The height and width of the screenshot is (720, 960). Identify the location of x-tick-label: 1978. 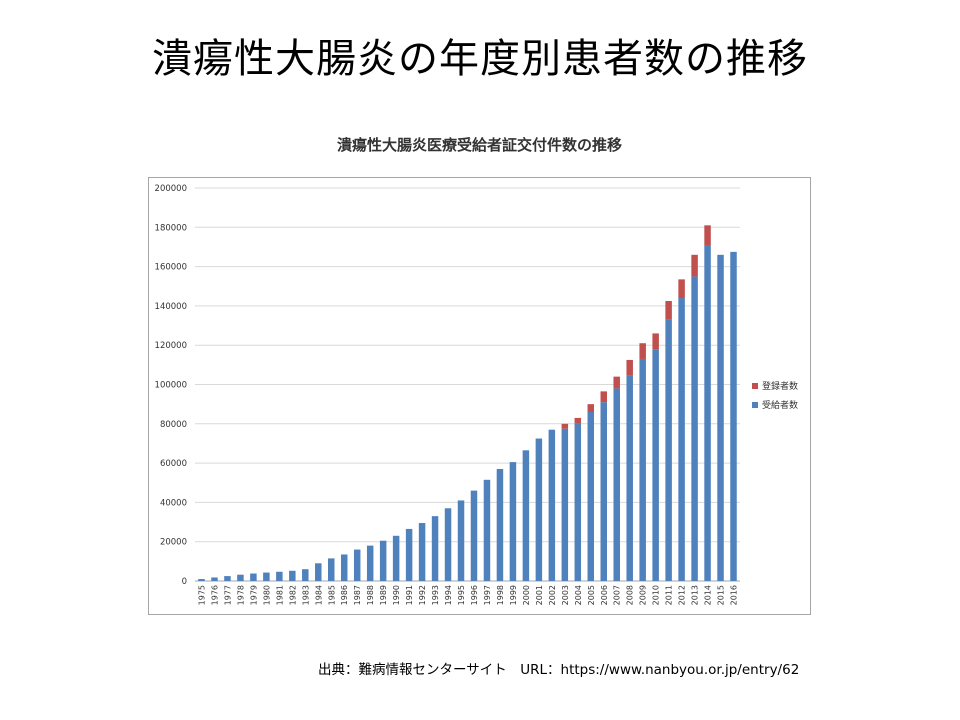
(240, 595).